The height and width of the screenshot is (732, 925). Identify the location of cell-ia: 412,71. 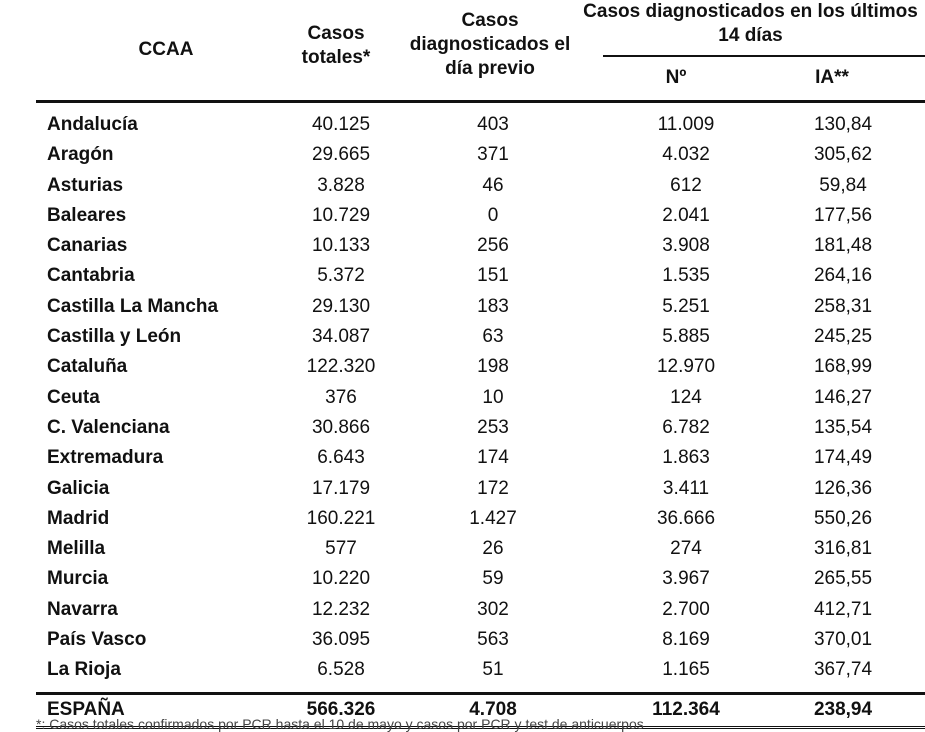
(843, 609).